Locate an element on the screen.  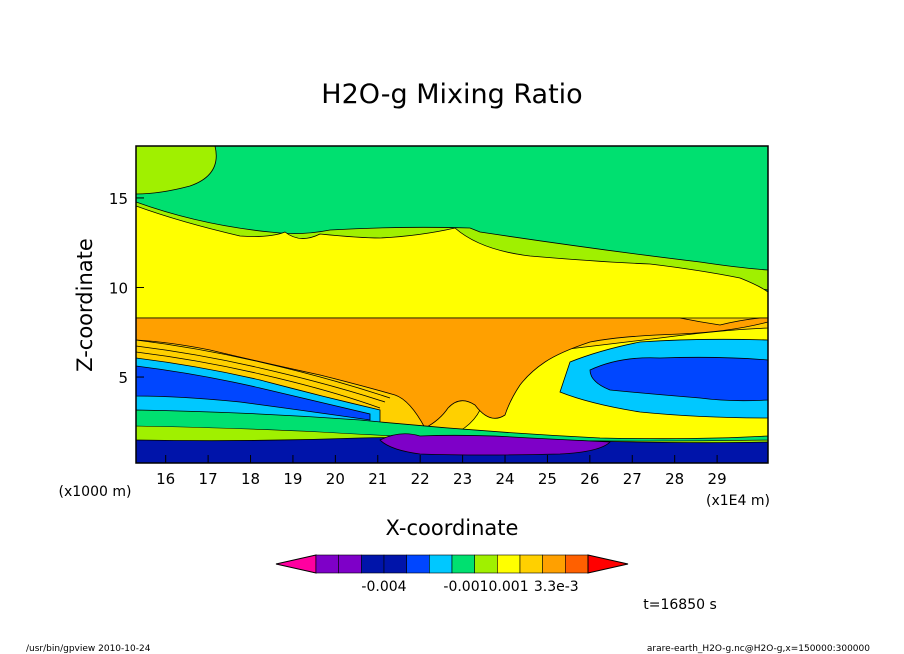
x-axis: 16 17 18 19 20 21 22 23 24 25 26 27 28 29 is located at coordinates (441, 471).